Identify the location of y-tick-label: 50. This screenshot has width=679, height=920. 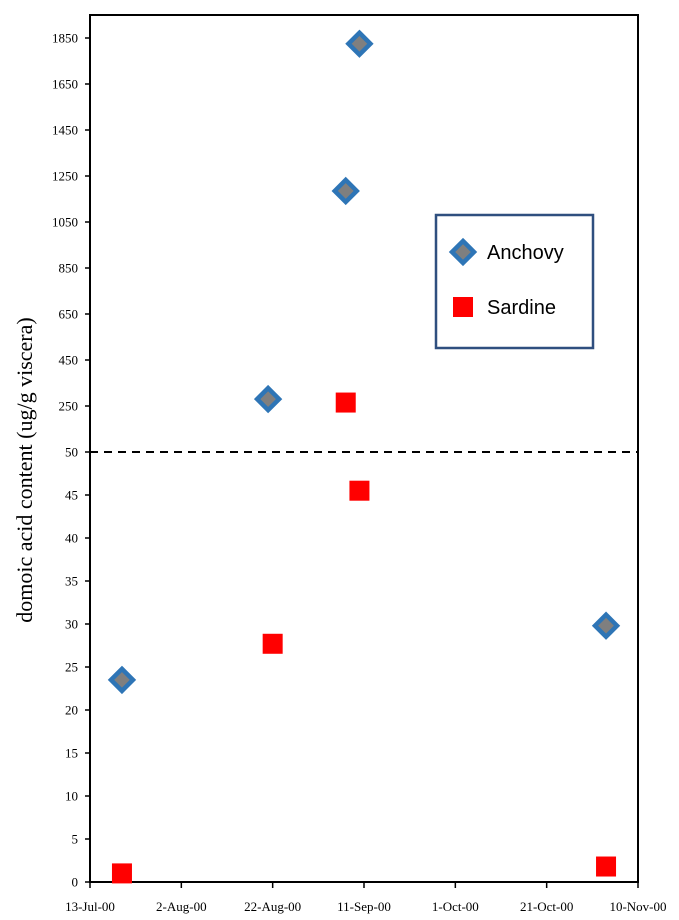
(71, 452).